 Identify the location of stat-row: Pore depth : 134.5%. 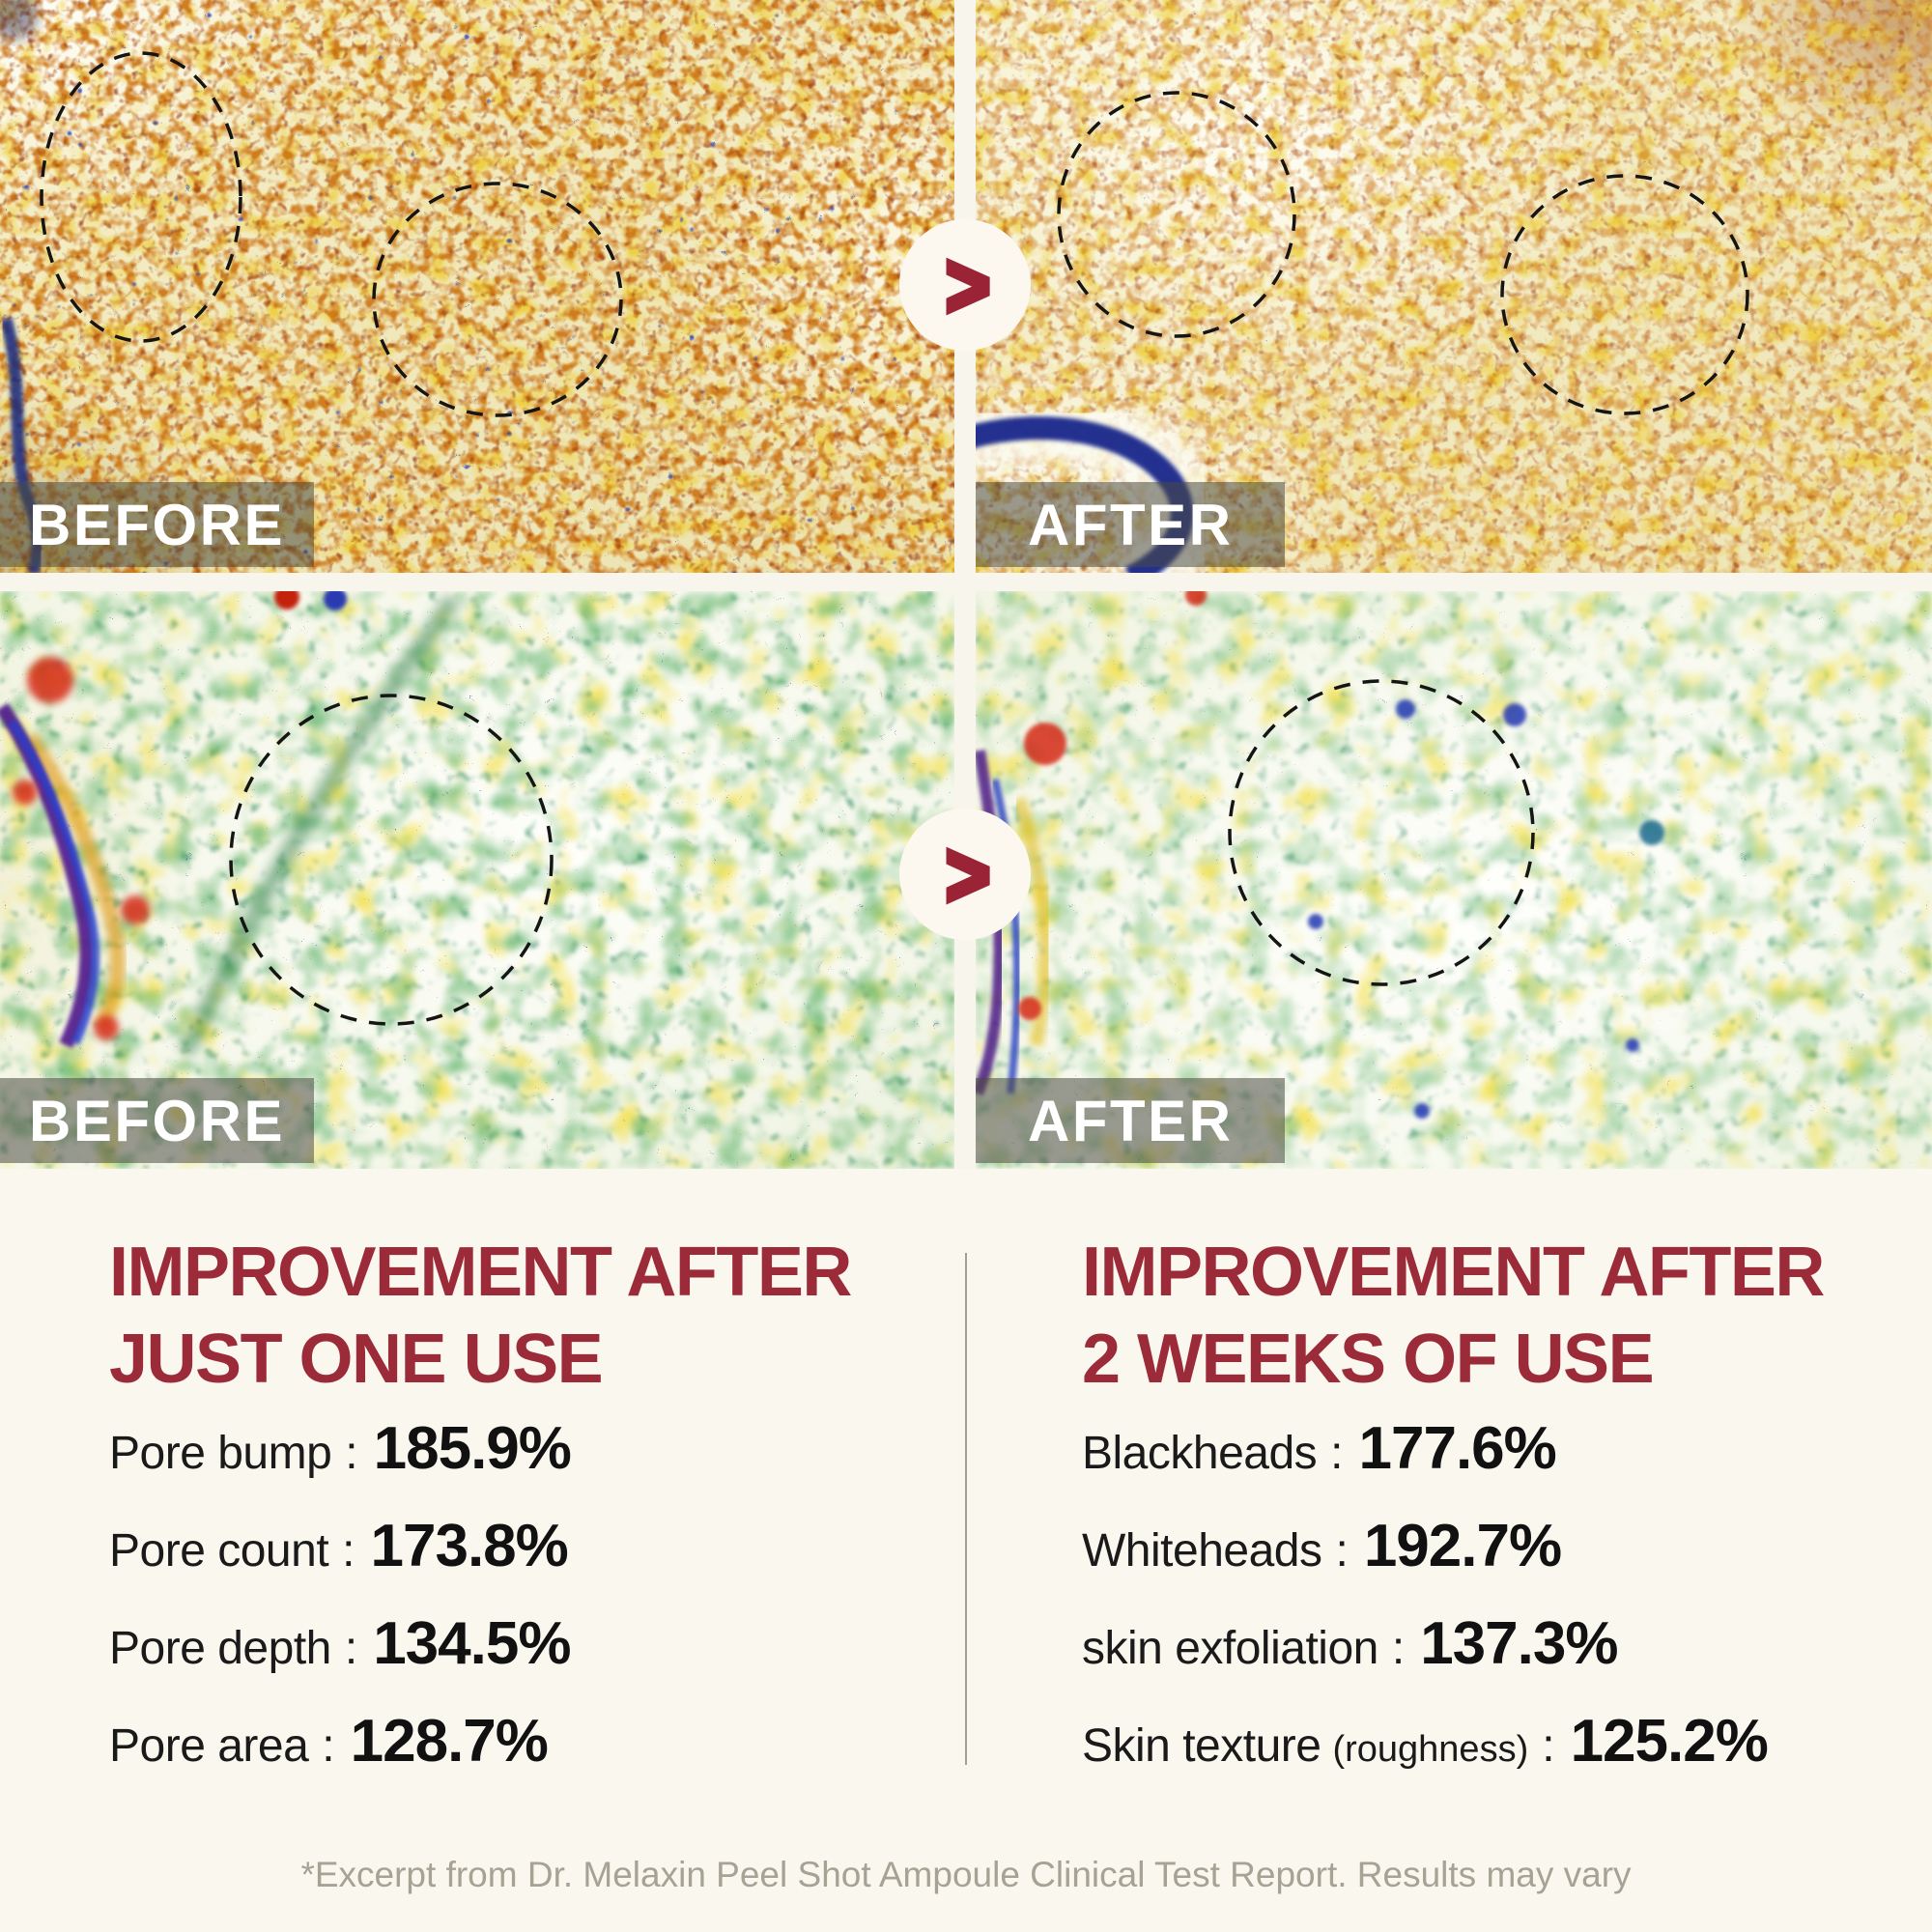
(524, 1646).